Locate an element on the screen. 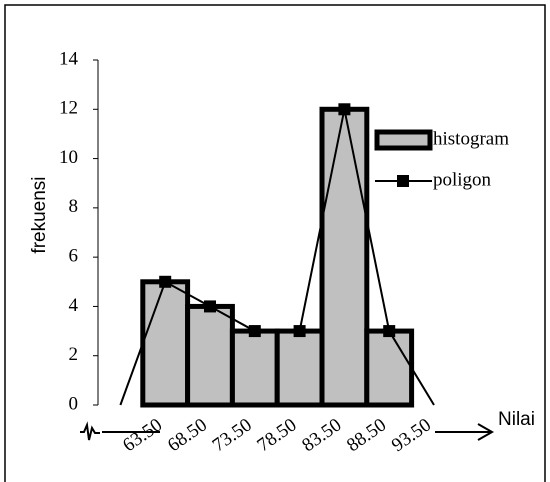  x-tick-label: 68.50 is located at coordinates (187, 435).